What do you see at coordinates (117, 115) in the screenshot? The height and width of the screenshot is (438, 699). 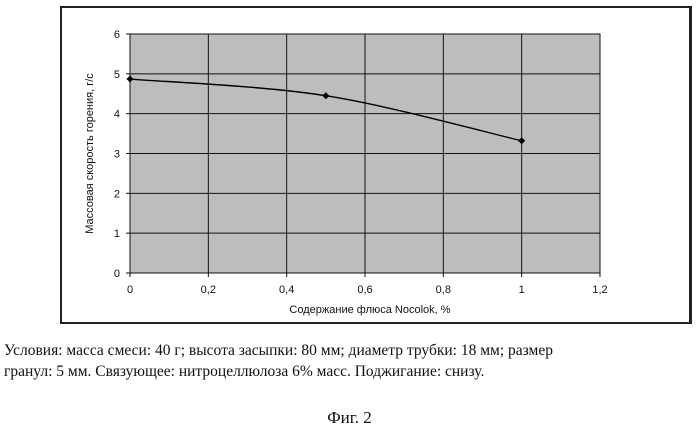 I see `y-tick-label: 4` at bounding box center [117, 115].